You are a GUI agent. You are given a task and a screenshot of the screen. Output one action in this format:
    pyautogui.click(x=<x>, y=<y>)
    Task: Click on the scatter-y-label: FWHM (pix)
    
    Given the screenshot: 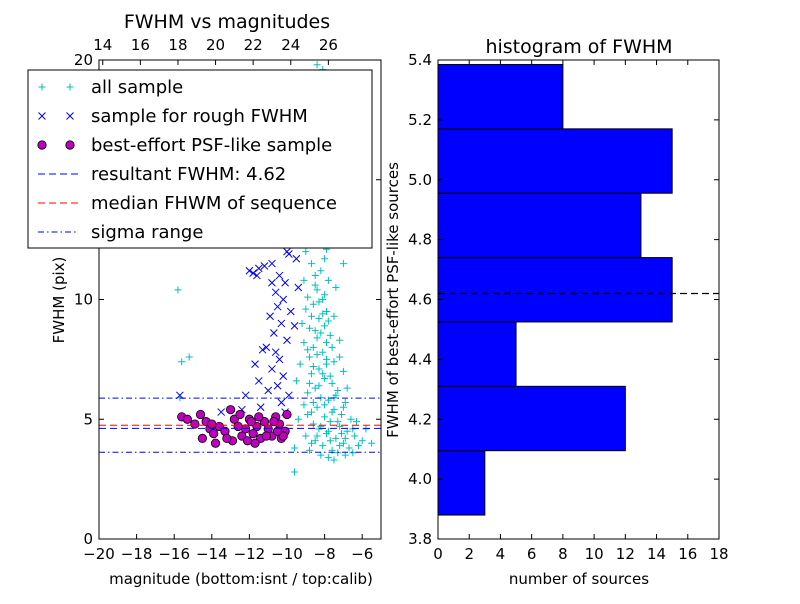 What is the action you would take?
    pyautogui.click(x=59, y=300)
    